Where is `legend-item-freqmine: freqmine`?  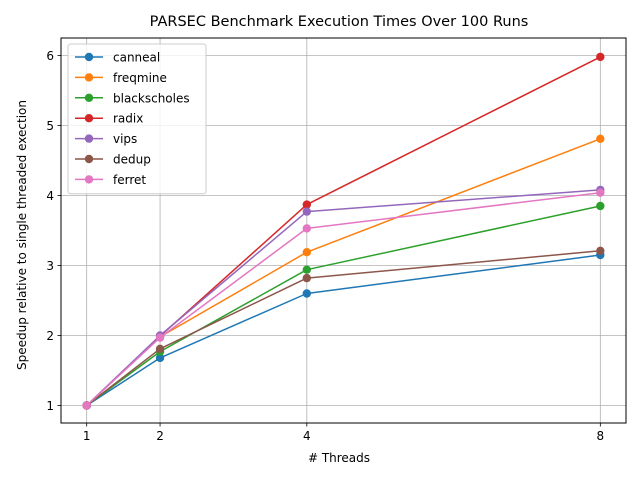 legend-item-freqmine: freqmine is located at coordinates (121, 78).